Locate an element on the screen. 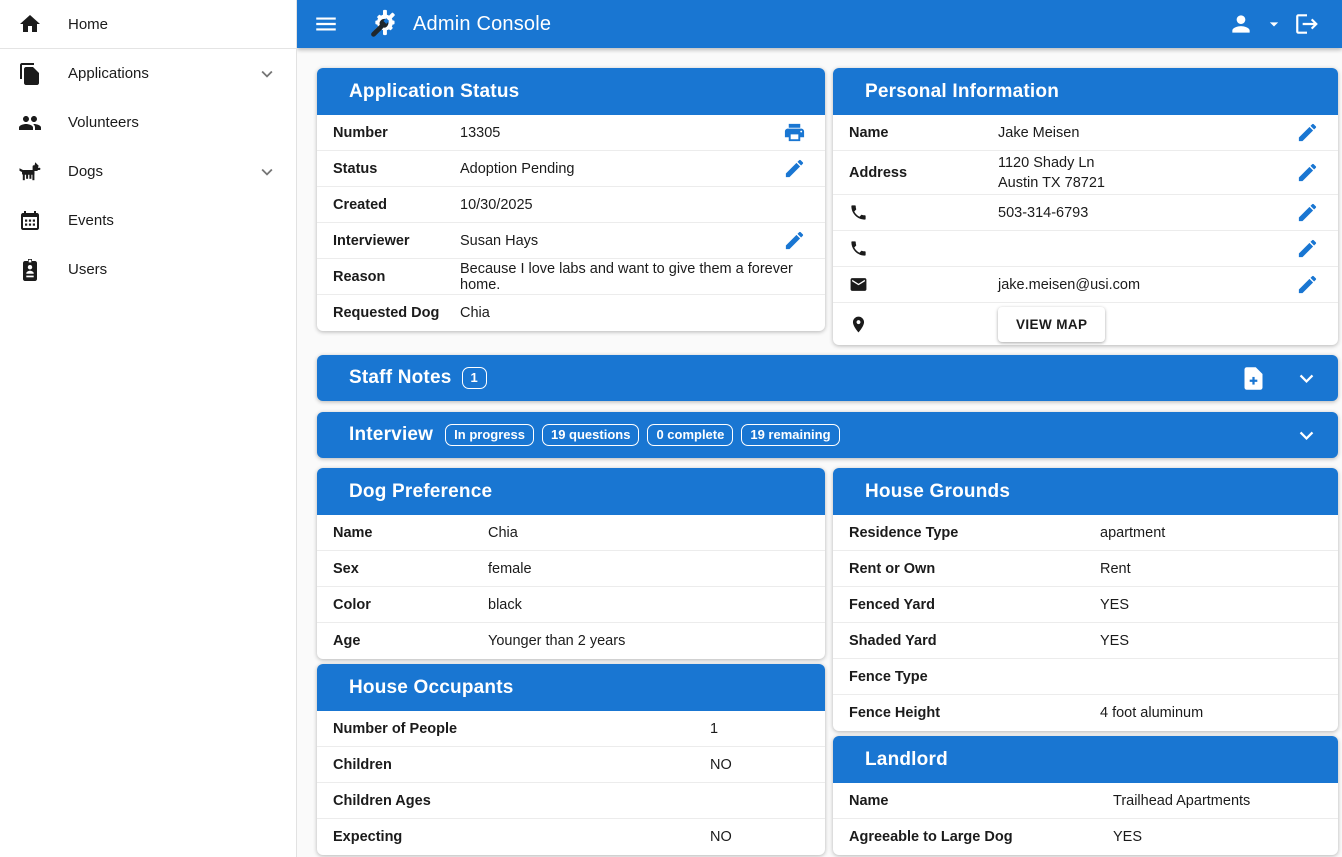 This screenshot has width=1342, height=857. sidebar-item-label: Applications is located at coordinates (108, 73).